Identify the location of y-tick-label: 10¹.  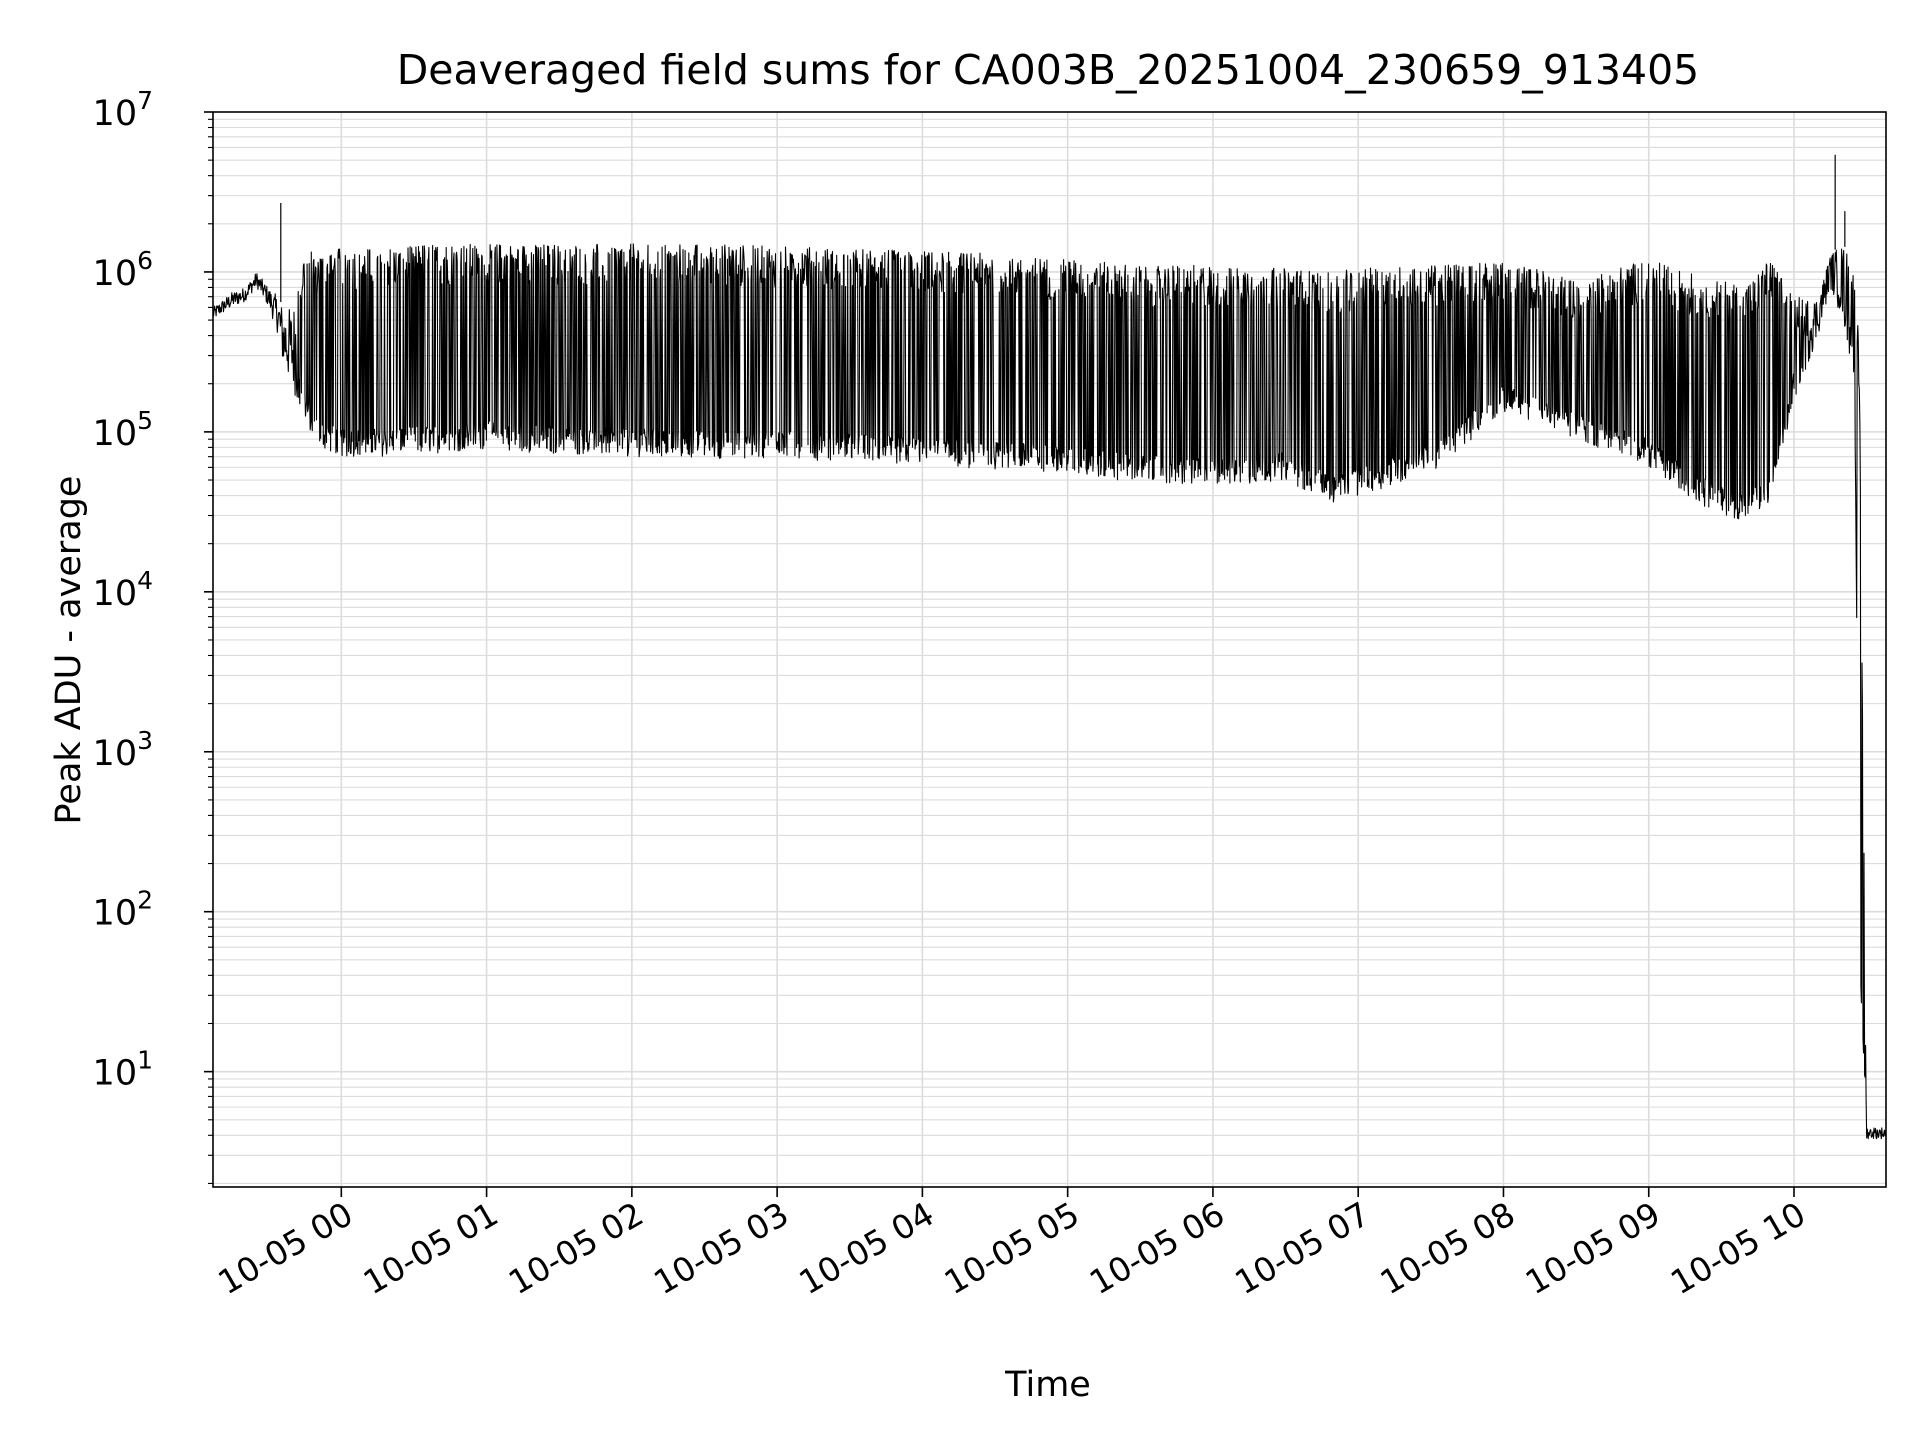
(123, 1070).